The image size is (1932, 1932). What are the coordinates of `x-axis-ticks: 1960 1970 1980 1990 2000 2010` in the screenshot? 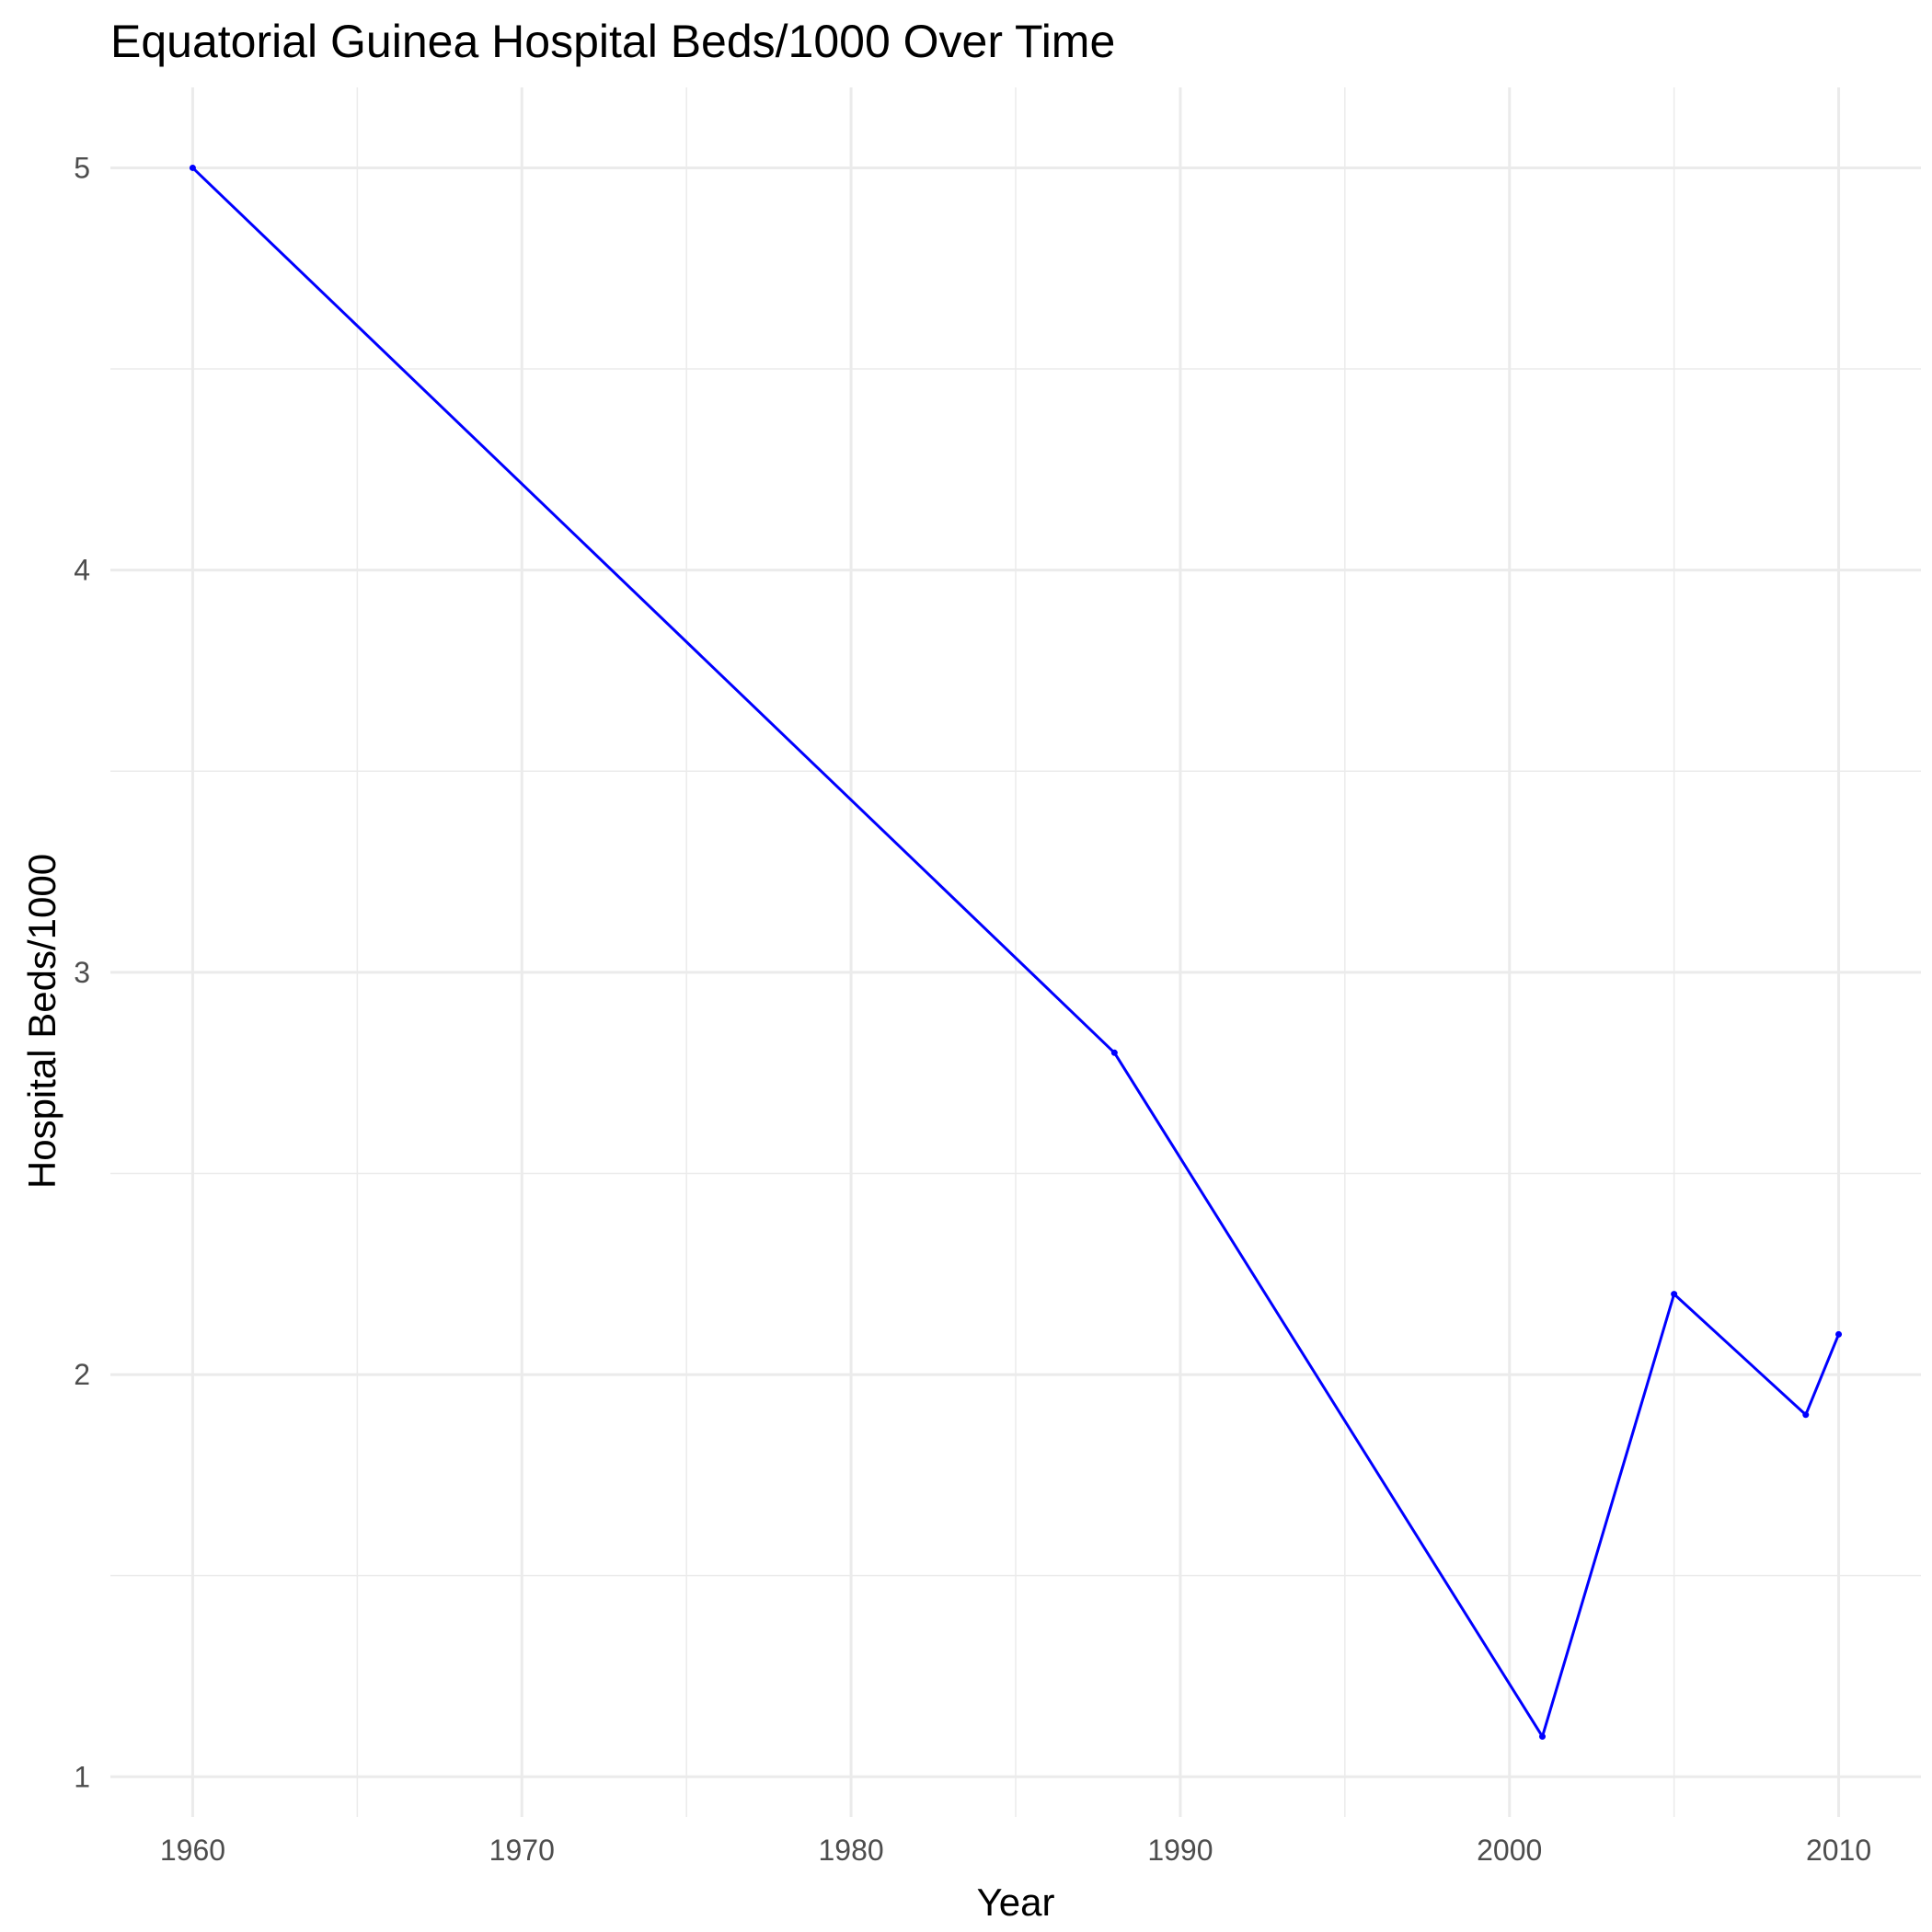 It's located at (1016, 1850).